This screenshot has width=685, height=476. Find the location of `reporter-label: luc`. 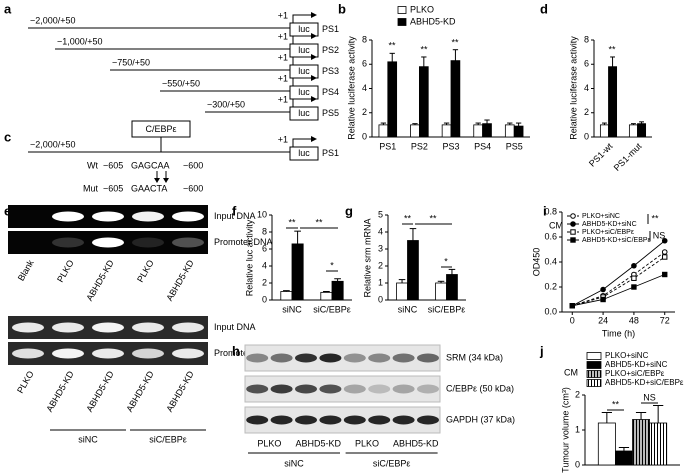

reporter-label: luc is located at coordinates (304, 29).